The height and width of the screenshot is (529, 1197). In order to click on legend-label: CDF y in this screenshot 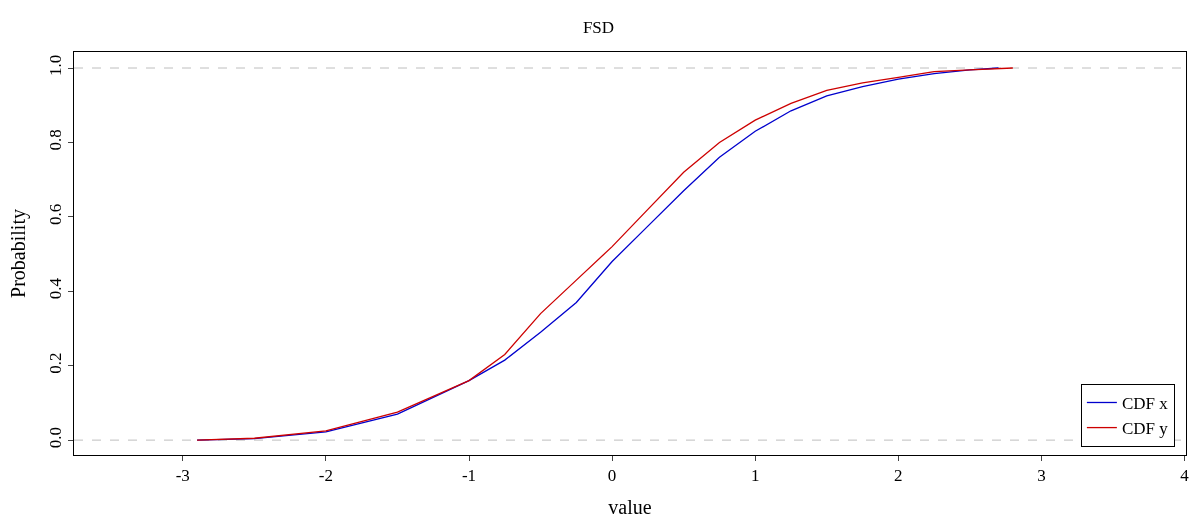, I will do `click(1145, 429)`.